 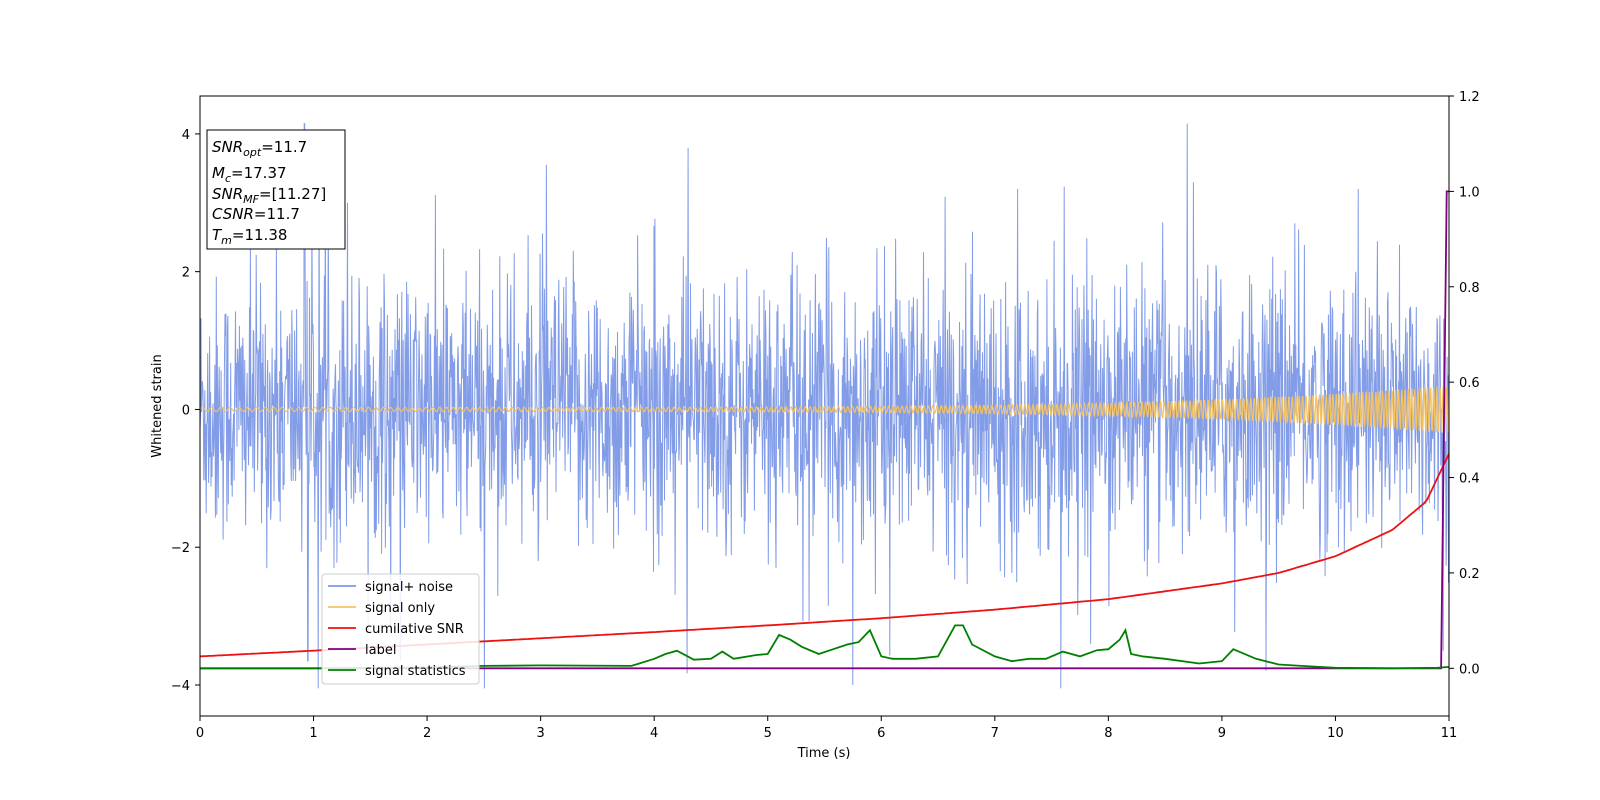 What do you see at coordinates (881, 733) in the screenshot?
I see `x-tick-label: 6` at bounding box center [881, 733].